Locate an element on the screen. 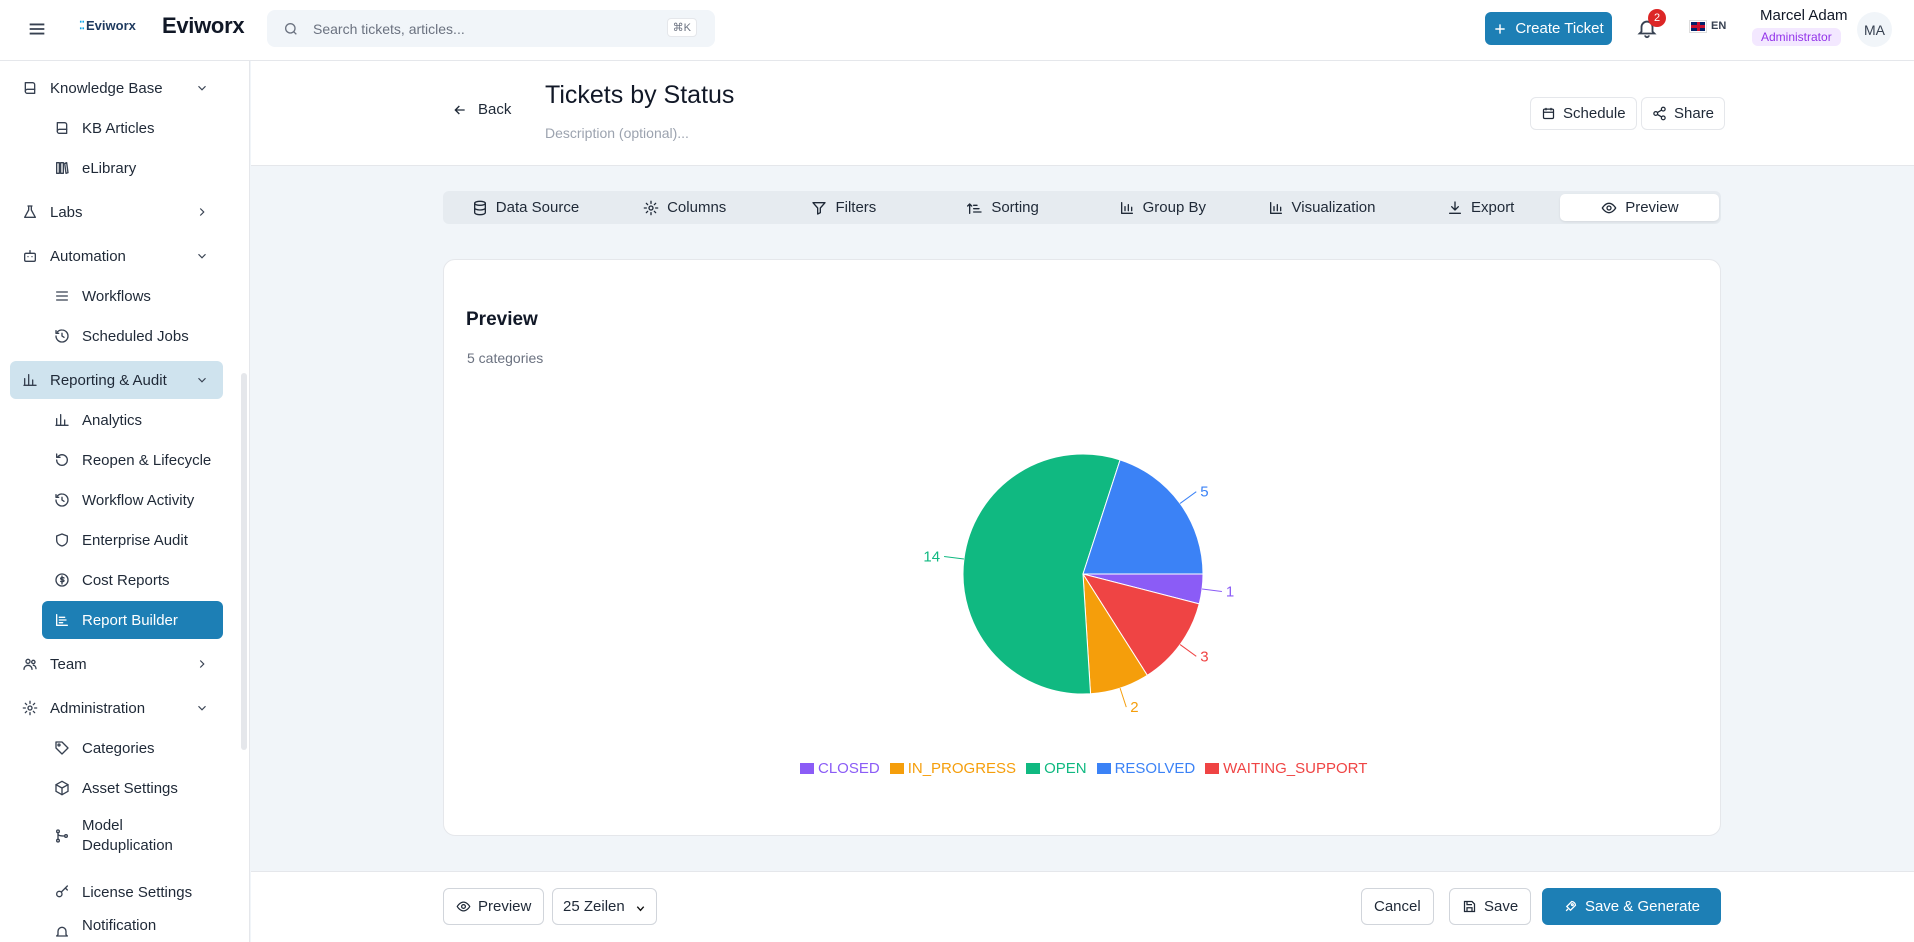 The image size is (1914, 942). sidebar-item-elibrary: eLibrary is located at coordinates (132, 168).